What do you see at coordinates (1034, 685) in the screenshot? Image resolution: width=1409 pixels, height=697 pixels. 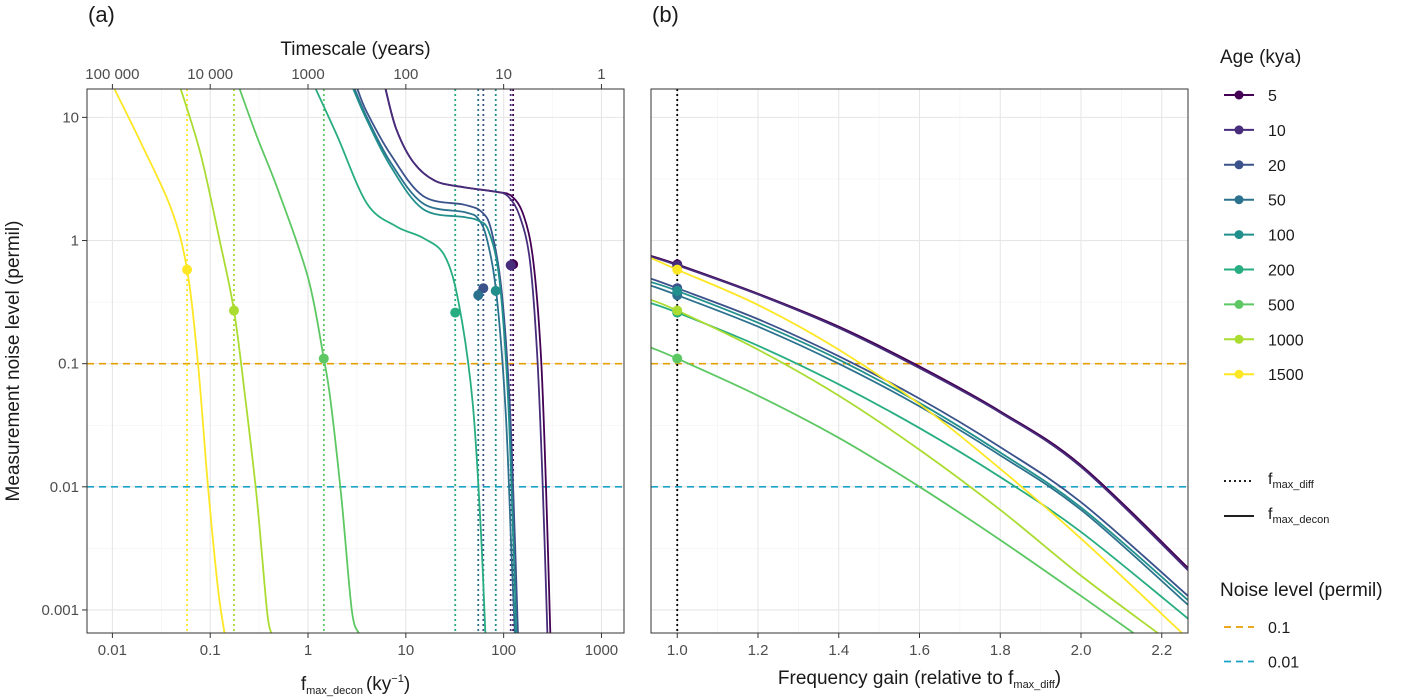 I see `x-title-subscript: max_diff` at bounding box center [1034, 685].